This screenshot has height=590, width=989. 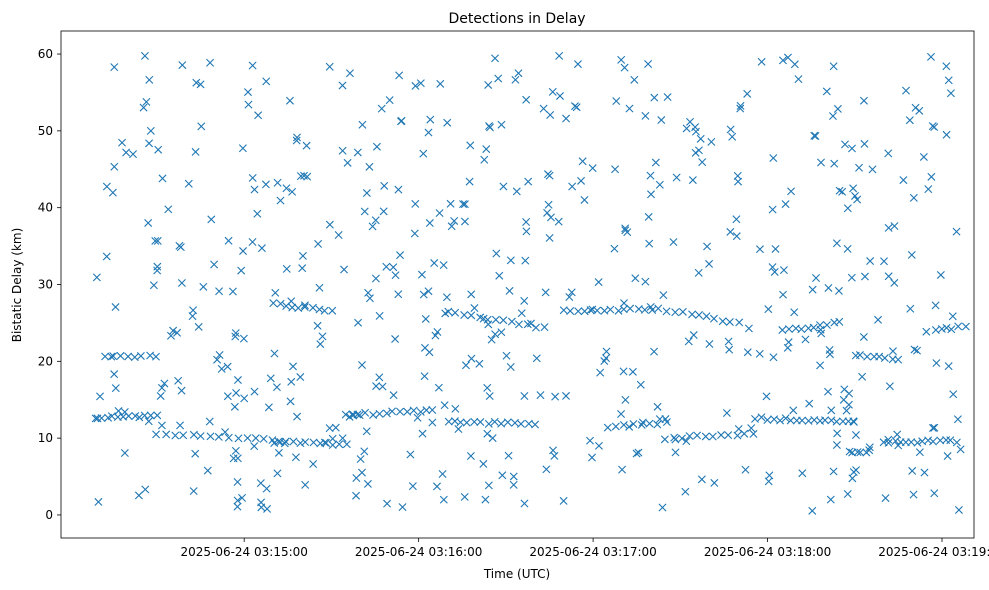 What do you see at coordinates (933, 552) in the screenshot?
I see `x-tick-label: 2025-06-24 03:19:00` at bounding box center [933, 552].